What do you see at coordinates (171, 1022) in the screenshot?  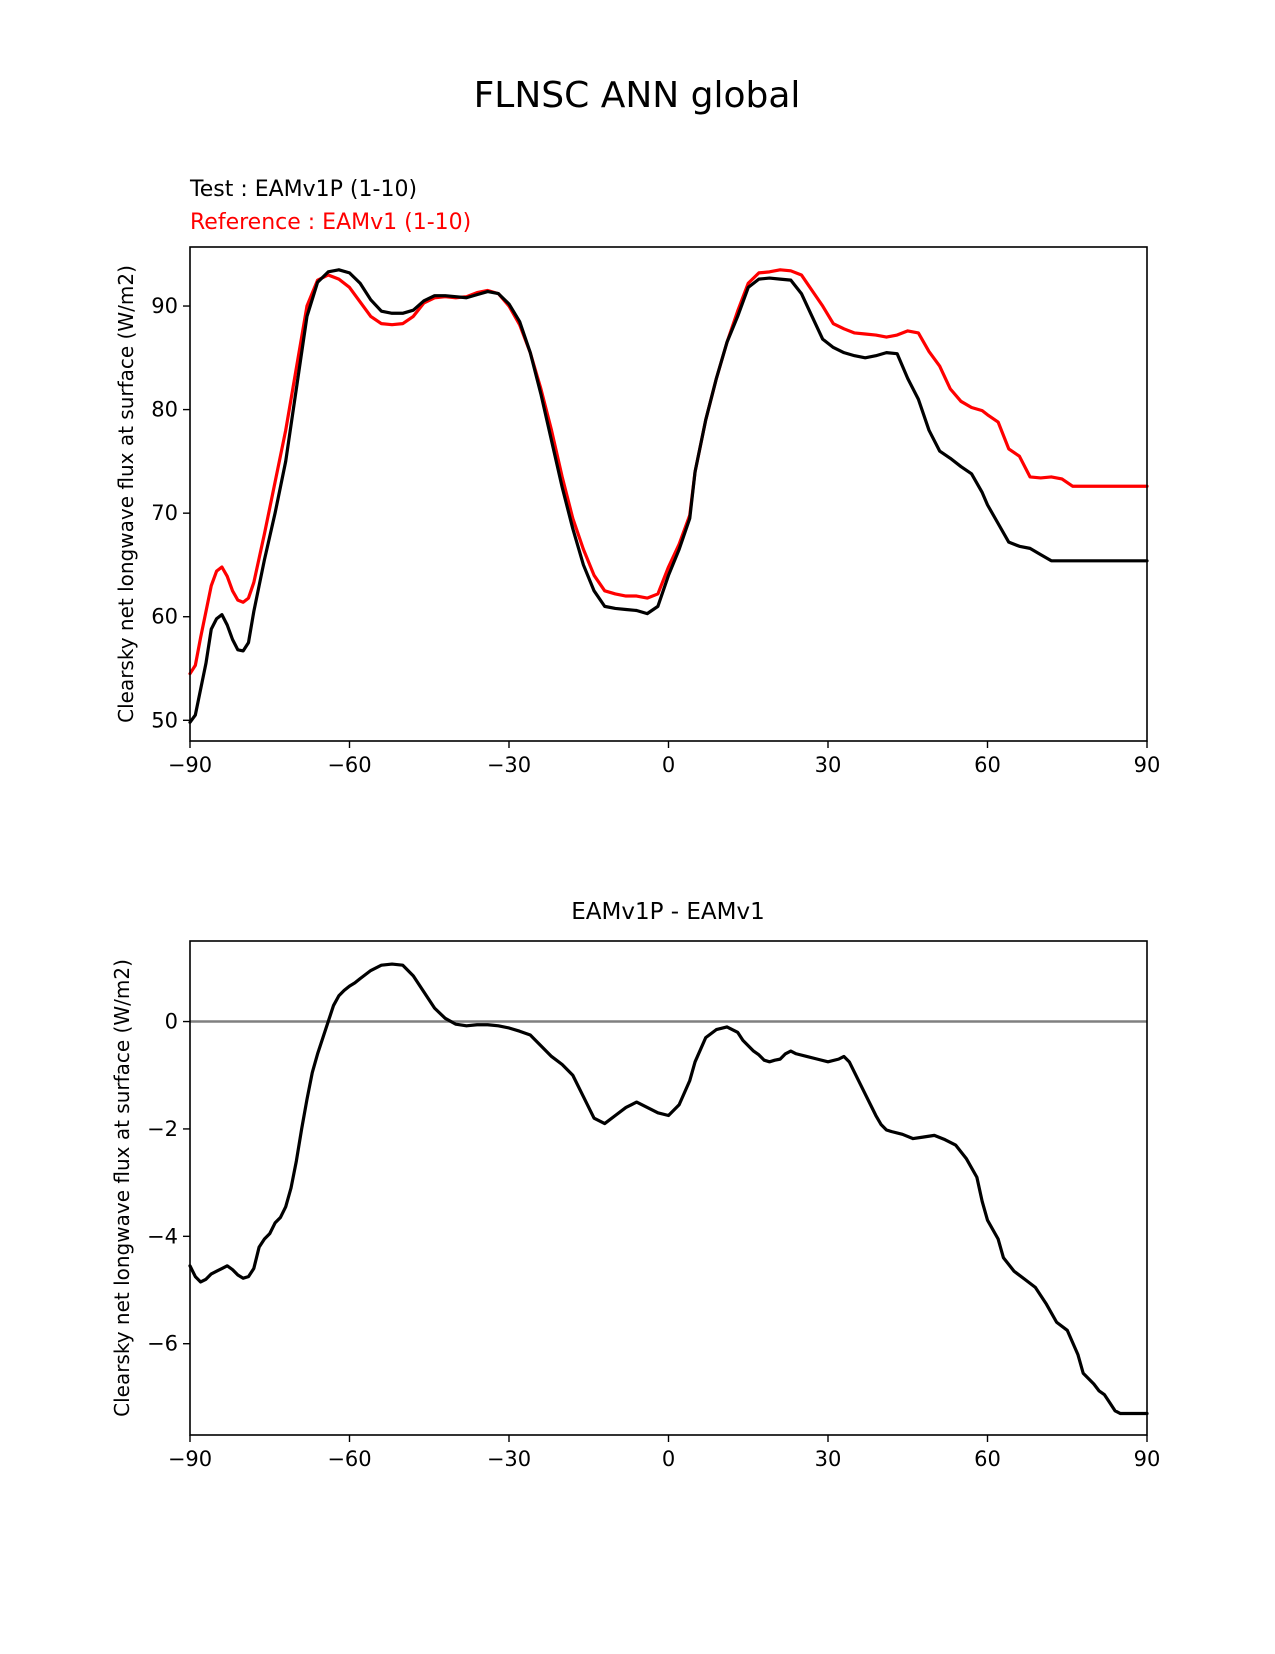 I see `y-tick-label: 0` at bounding box center [171, 1022].